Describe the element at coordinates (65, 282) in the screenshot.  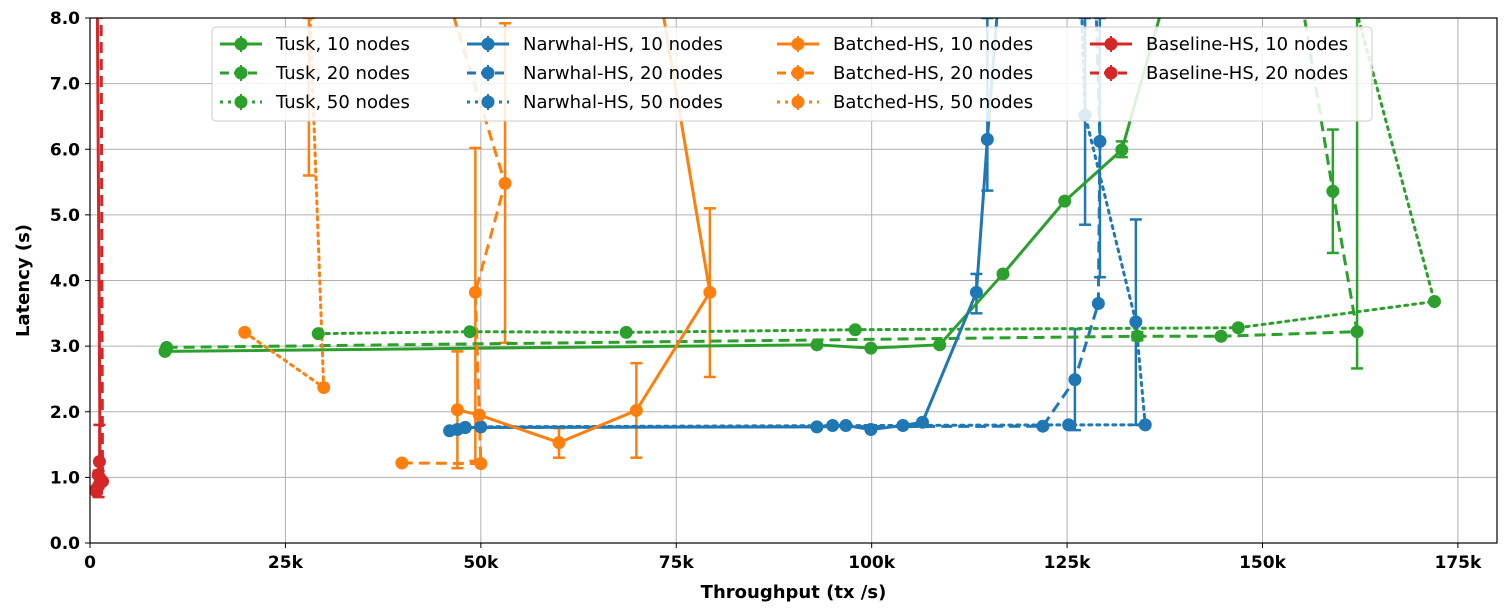
I see `y-tick-label: 4.0` at that location.